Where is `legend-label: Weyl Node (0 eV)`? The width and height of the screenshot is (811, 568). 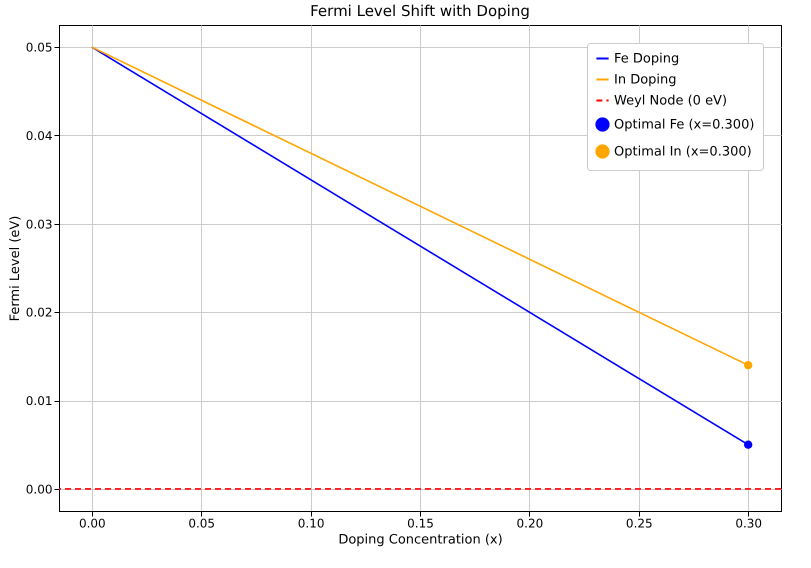 legend-label: Weyl Node (0 eV) is located at coordinates (671, 101).